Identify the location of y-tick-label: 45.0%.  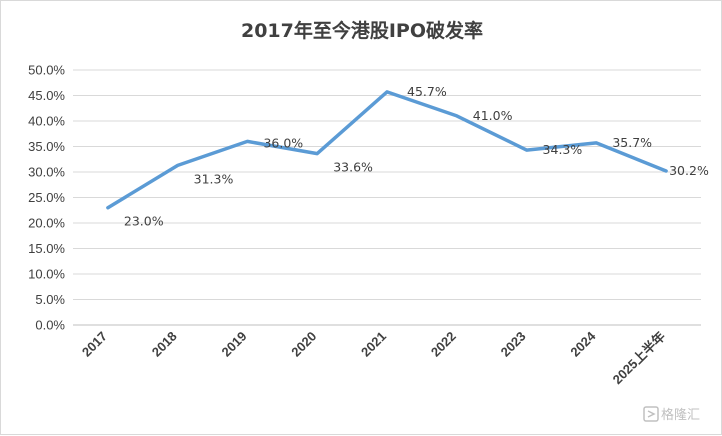
(46, 95).